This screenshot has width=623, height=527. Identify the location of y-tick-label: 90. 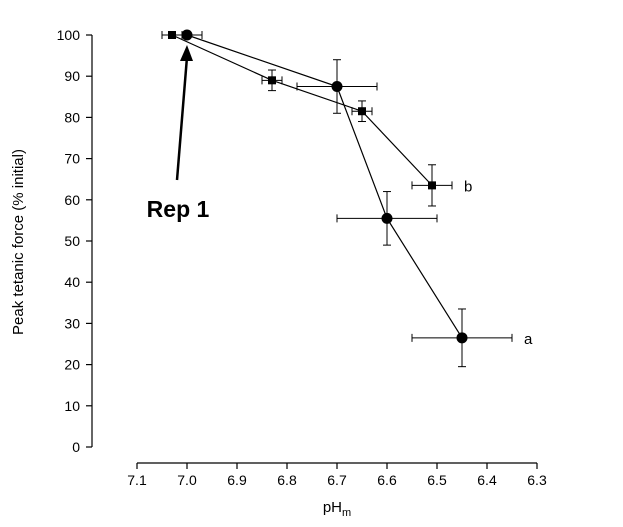
(72, 76).